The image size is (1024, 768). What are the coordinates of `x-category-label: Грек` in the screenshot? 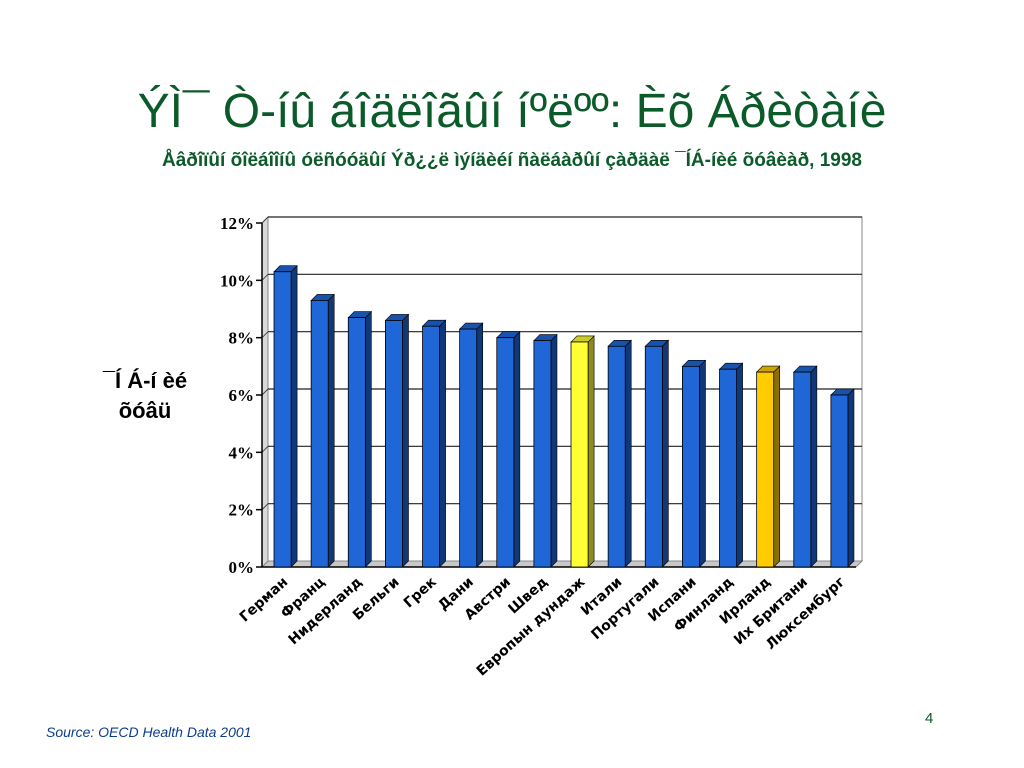 It's located at (420, 593).